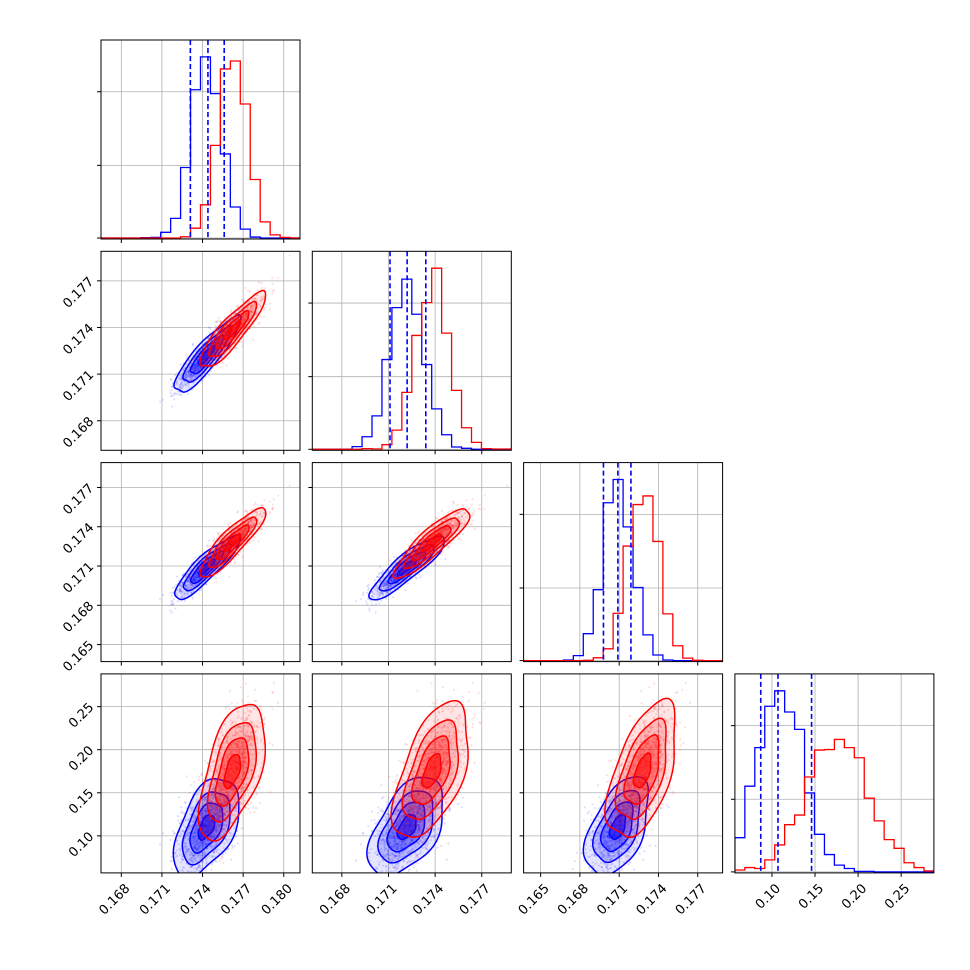  Describe the element at coordinates (78, 538) in the screenshot. I see `y-tick-label: 0.174` at that location.